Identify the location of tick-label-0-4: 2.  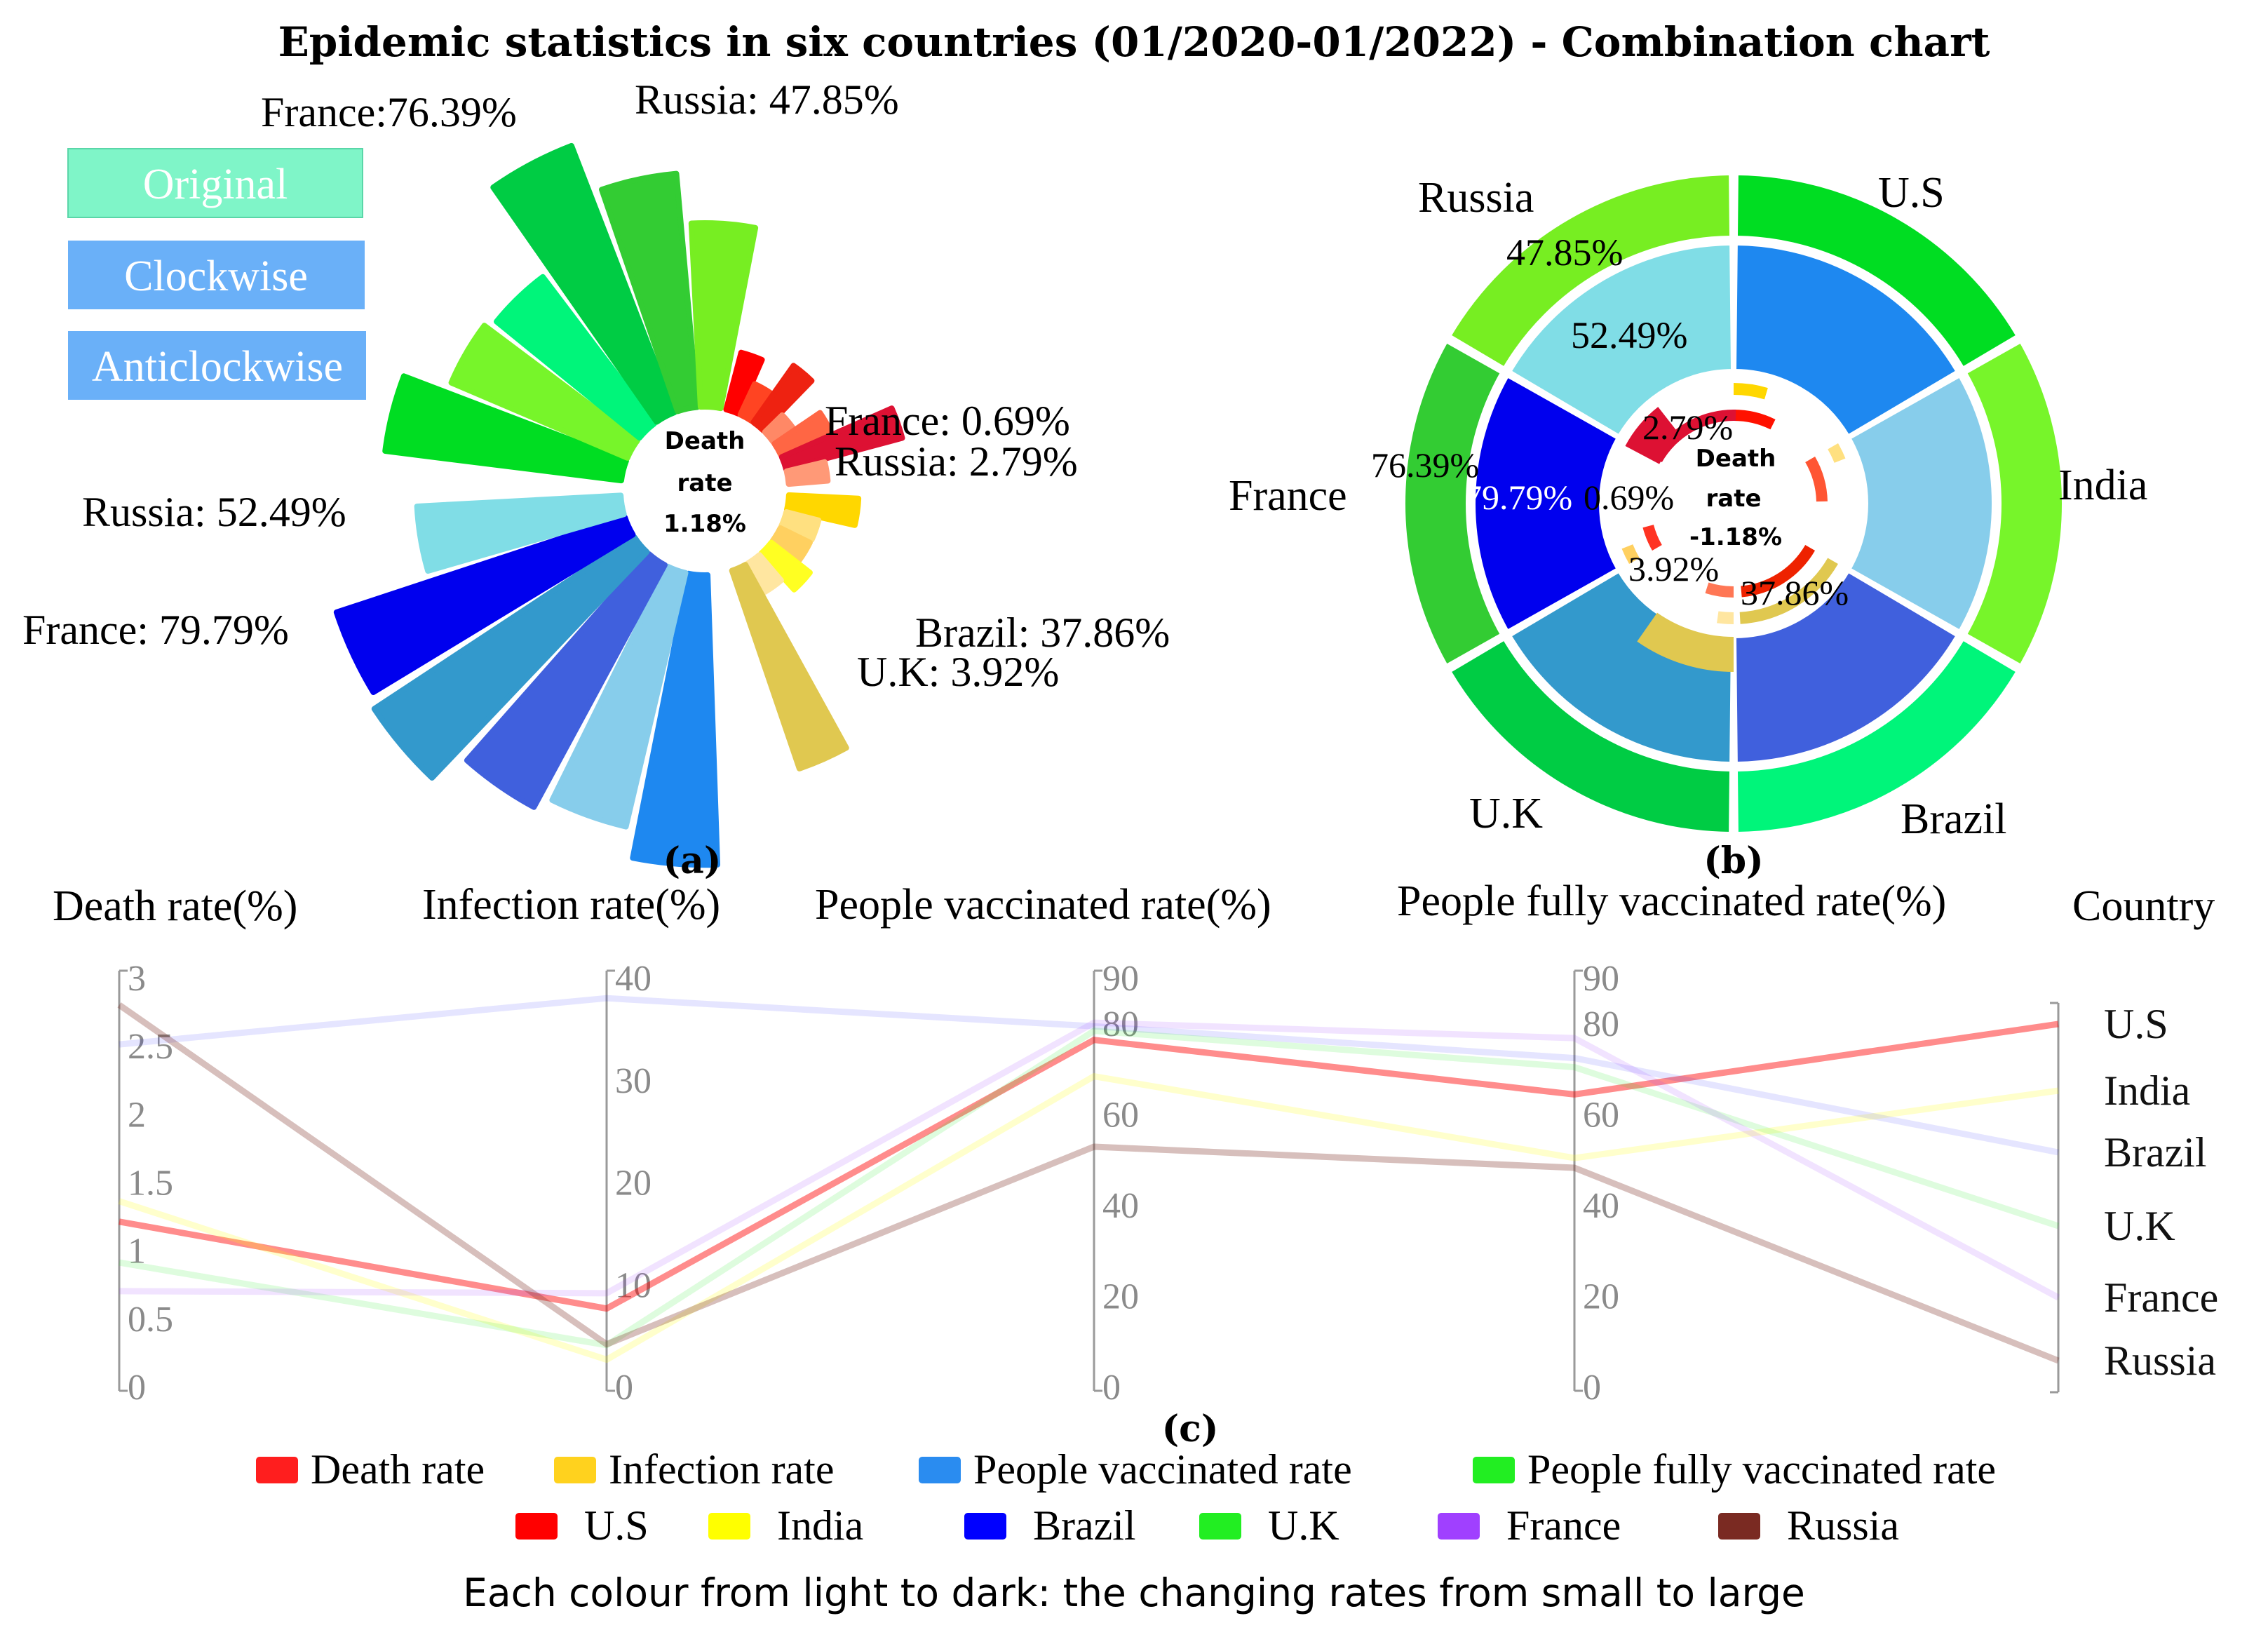
(137, 1115).